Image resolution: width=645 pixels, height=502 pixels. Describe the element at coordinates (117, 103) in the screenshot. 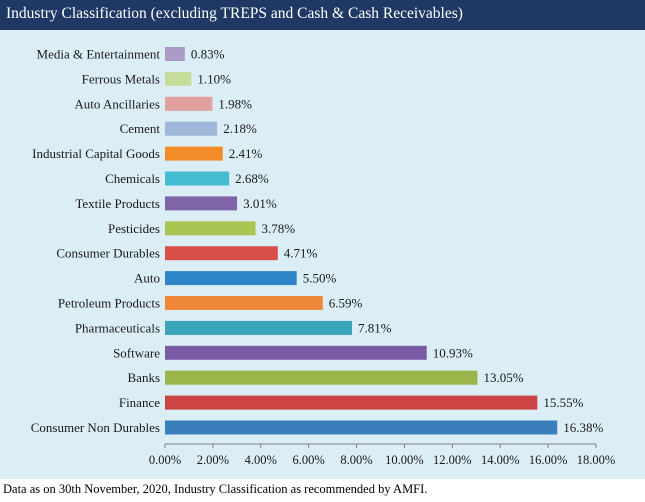

I see `category-label: Auto Ancillaries` at that location.